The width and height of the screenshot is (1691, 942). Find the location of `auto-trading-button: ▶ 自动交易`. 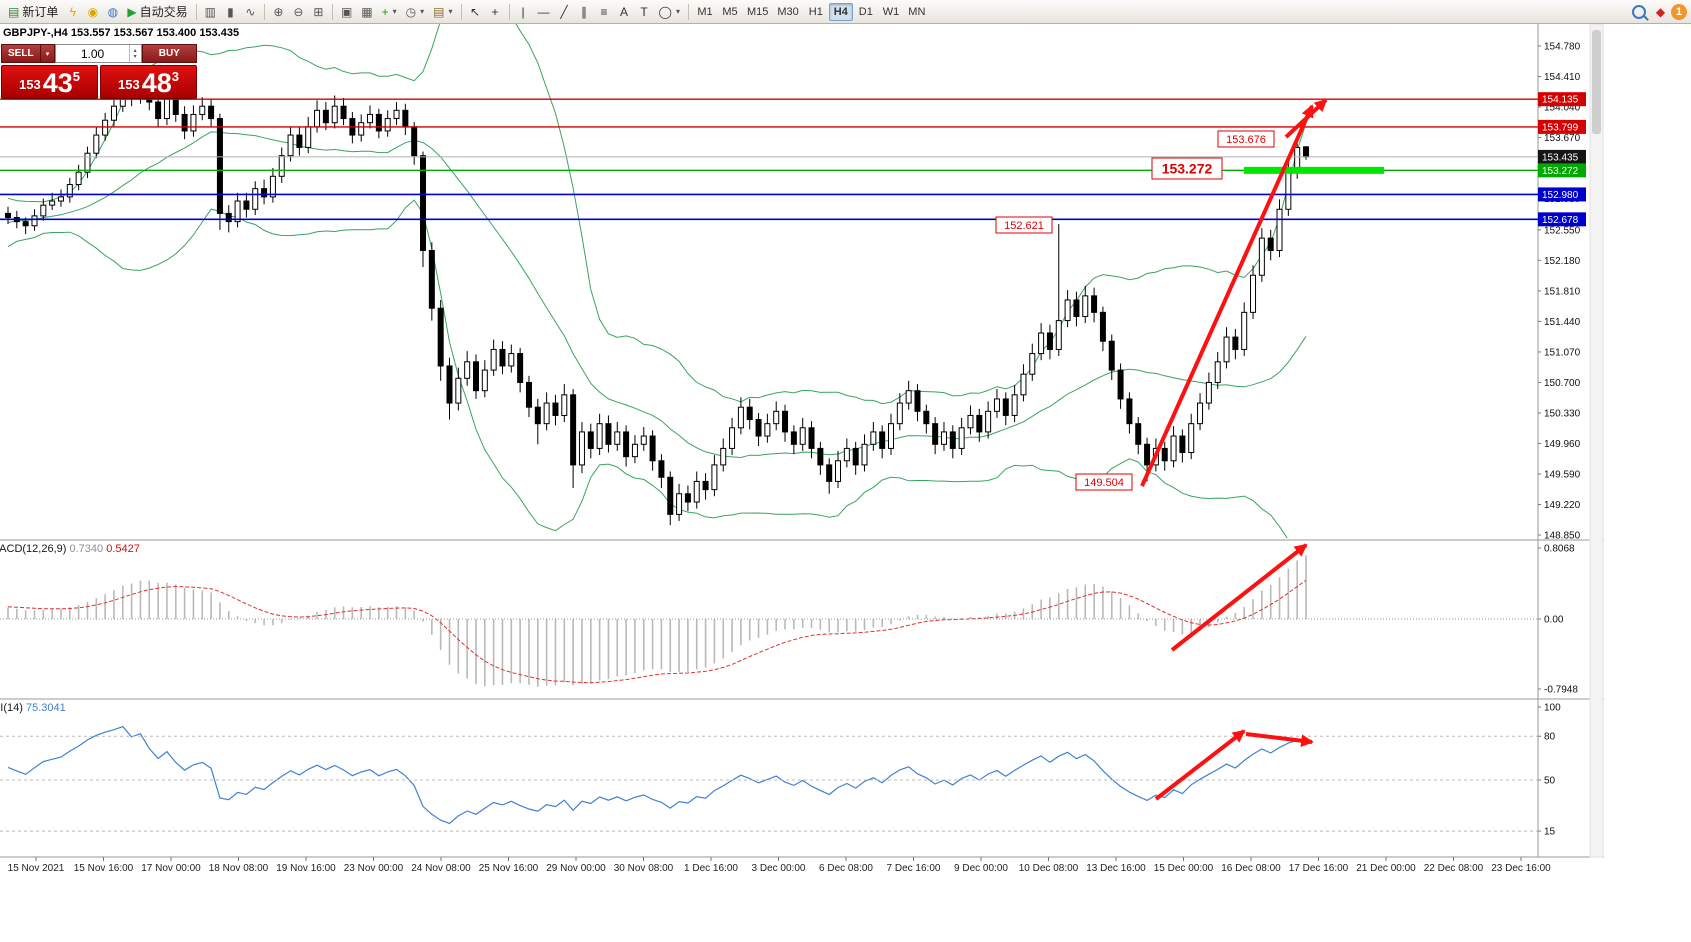

auto-trading-button: ▶ 自动交易 is located at coordinates (157, 11).